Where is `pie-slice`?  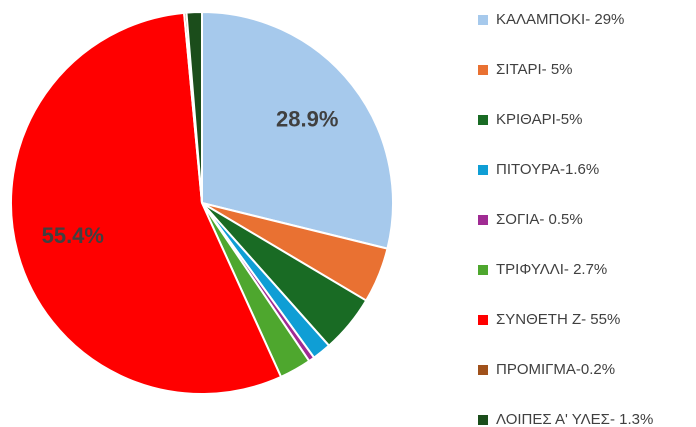
pie-slice is located at coordinates (194, 107).